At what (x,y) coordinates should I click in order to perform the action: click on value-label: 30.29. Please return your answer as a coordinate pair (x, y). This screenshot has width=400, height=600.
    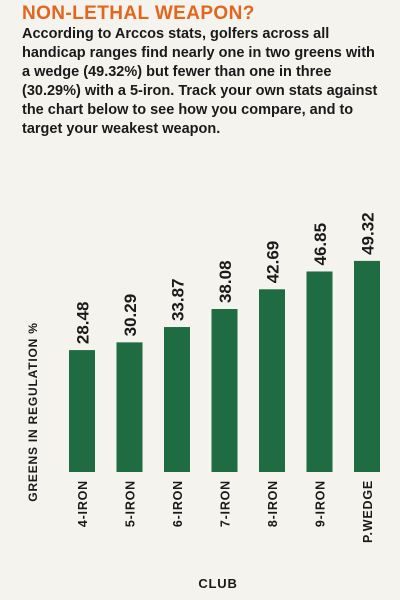
    Looking at the image, I should click on (130, 315).